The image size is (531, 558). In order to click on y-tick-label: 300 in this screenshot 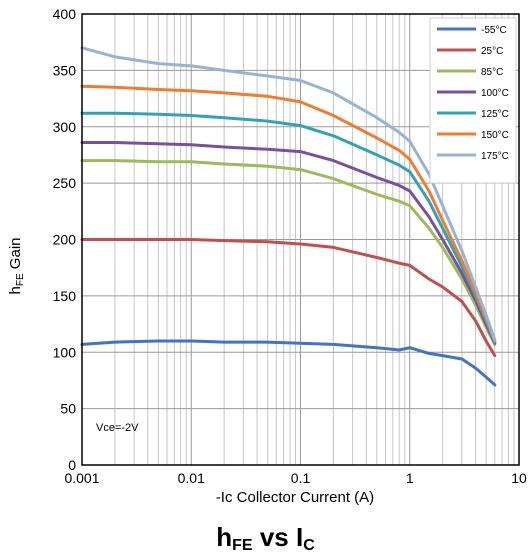, I will do `click(65, 127)`.